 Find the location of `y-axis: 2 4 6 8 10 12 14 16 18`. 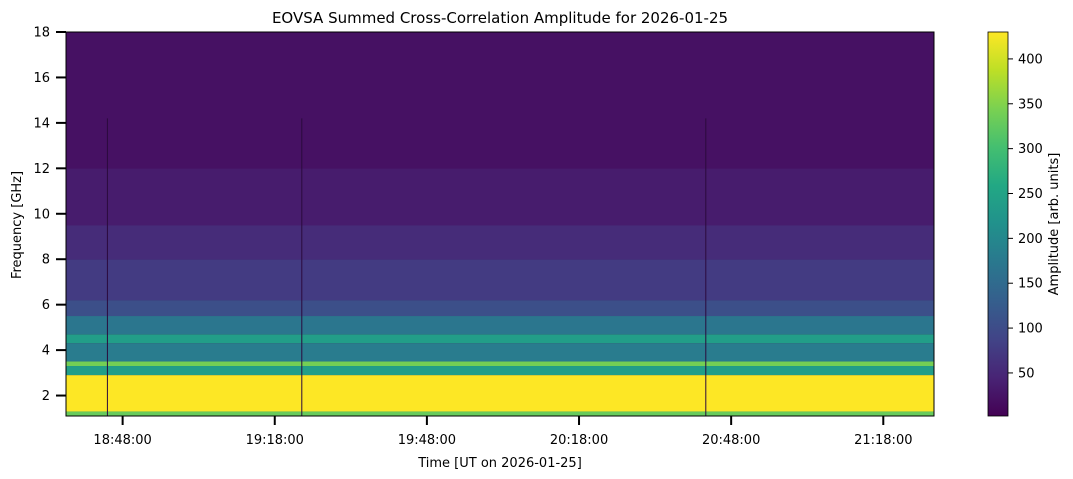

y-axis: 2 4 6 8 10 12 14 16 18 is located at coordinates (49, 215).